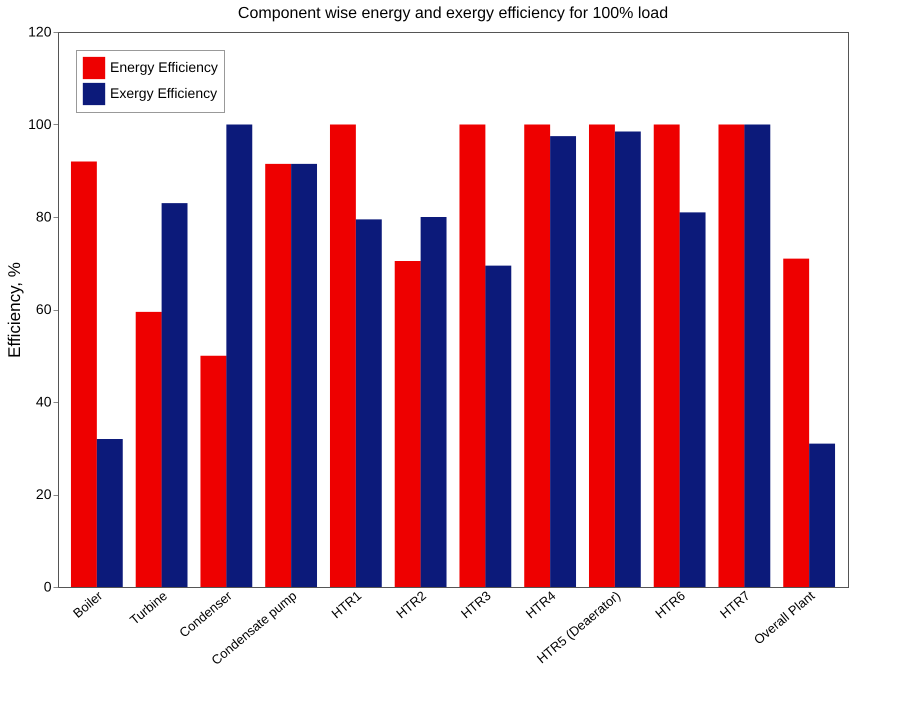  What do you see at coordinates (44, 402) in the screenshot?
I see `y-tick-label: 40` at bounding box center [44, 402].